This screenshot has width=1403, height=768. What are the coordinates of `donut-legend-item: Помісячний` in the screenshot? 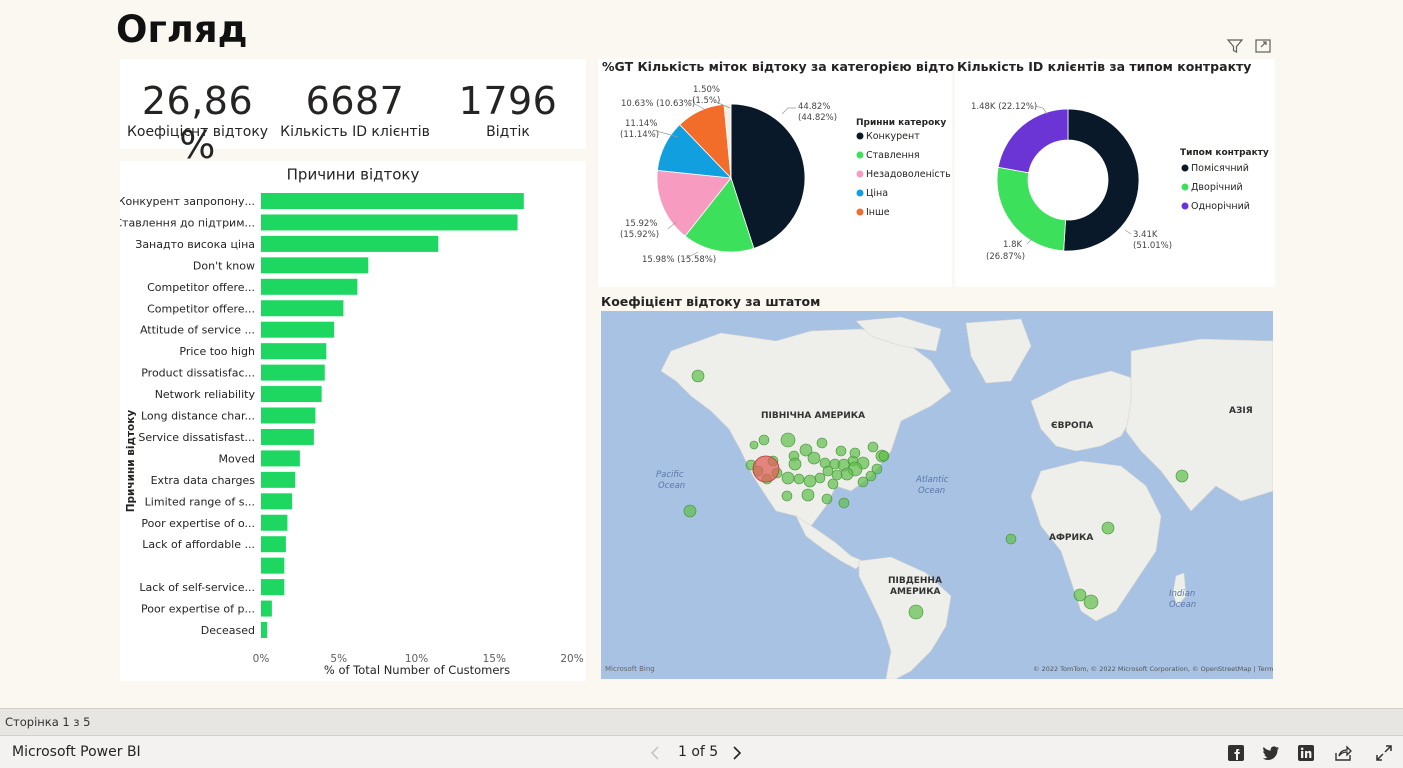 It's located at (1220, 168).